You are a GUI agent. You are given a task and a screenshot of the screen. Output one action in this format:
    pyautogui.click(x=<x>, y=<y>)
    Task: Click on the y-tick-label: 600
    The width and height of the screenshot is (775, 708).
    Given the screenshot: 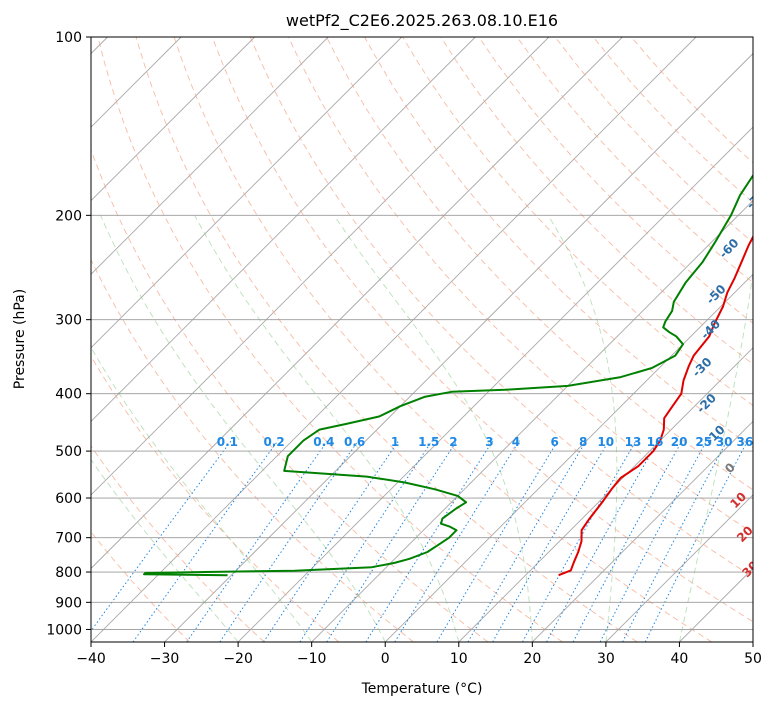 What is the action you would take?
    pyautogui.click(x=68, y=499)
    